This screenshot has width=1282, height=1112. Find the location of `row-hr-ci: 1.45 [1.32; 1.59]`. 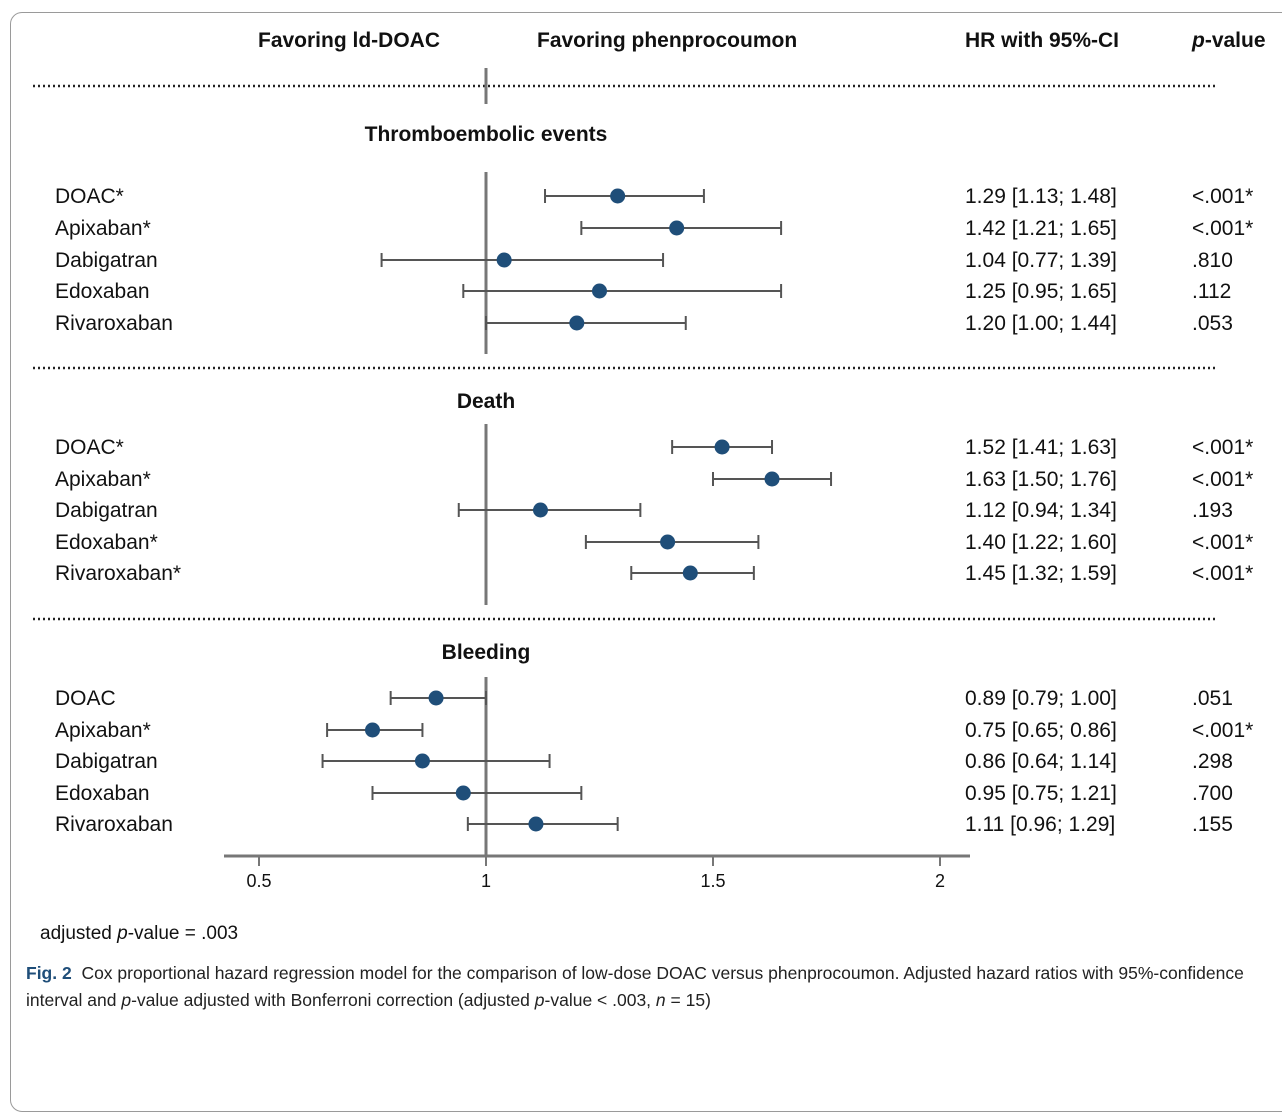

row-hr-ci: 1.45 [1.32; 1.59] is located at coordinates (1041, 573).